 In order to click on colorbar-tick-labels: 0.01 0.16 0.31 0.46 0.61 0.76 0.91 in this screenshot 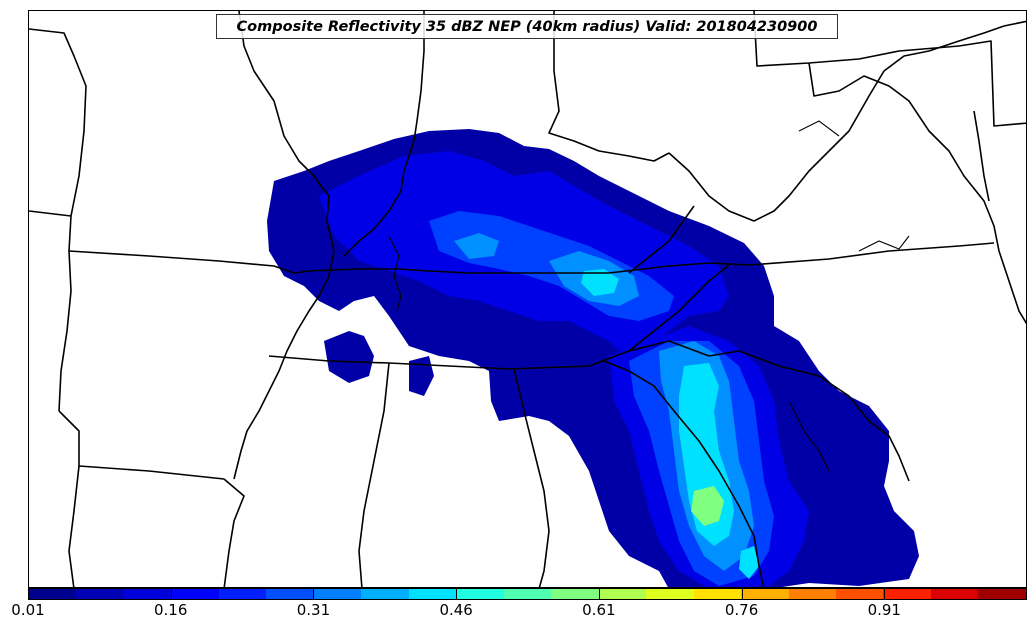, I will do `click(518, 613)`.